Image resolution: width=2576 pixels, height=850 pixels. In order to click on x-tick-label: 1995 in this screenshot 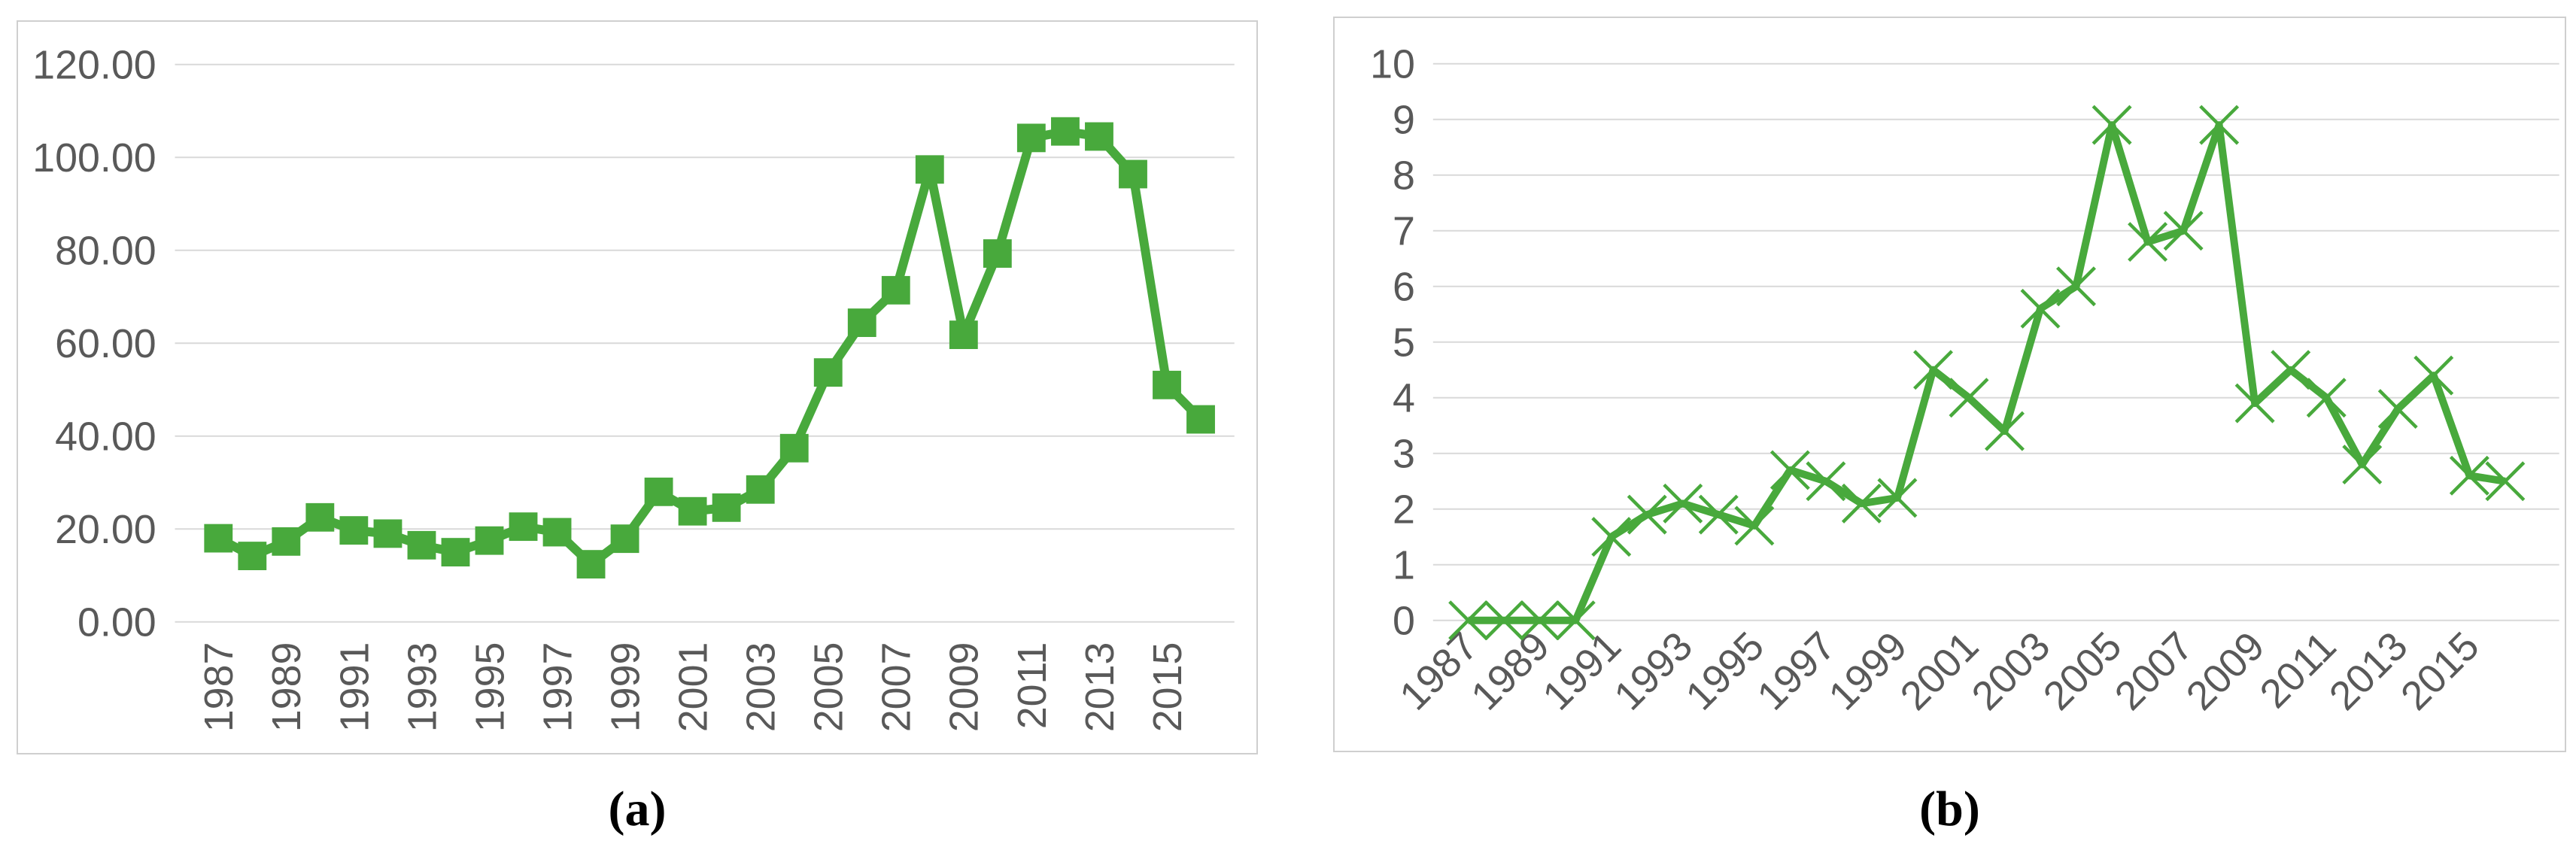, I will do `click(1725, 671)`.